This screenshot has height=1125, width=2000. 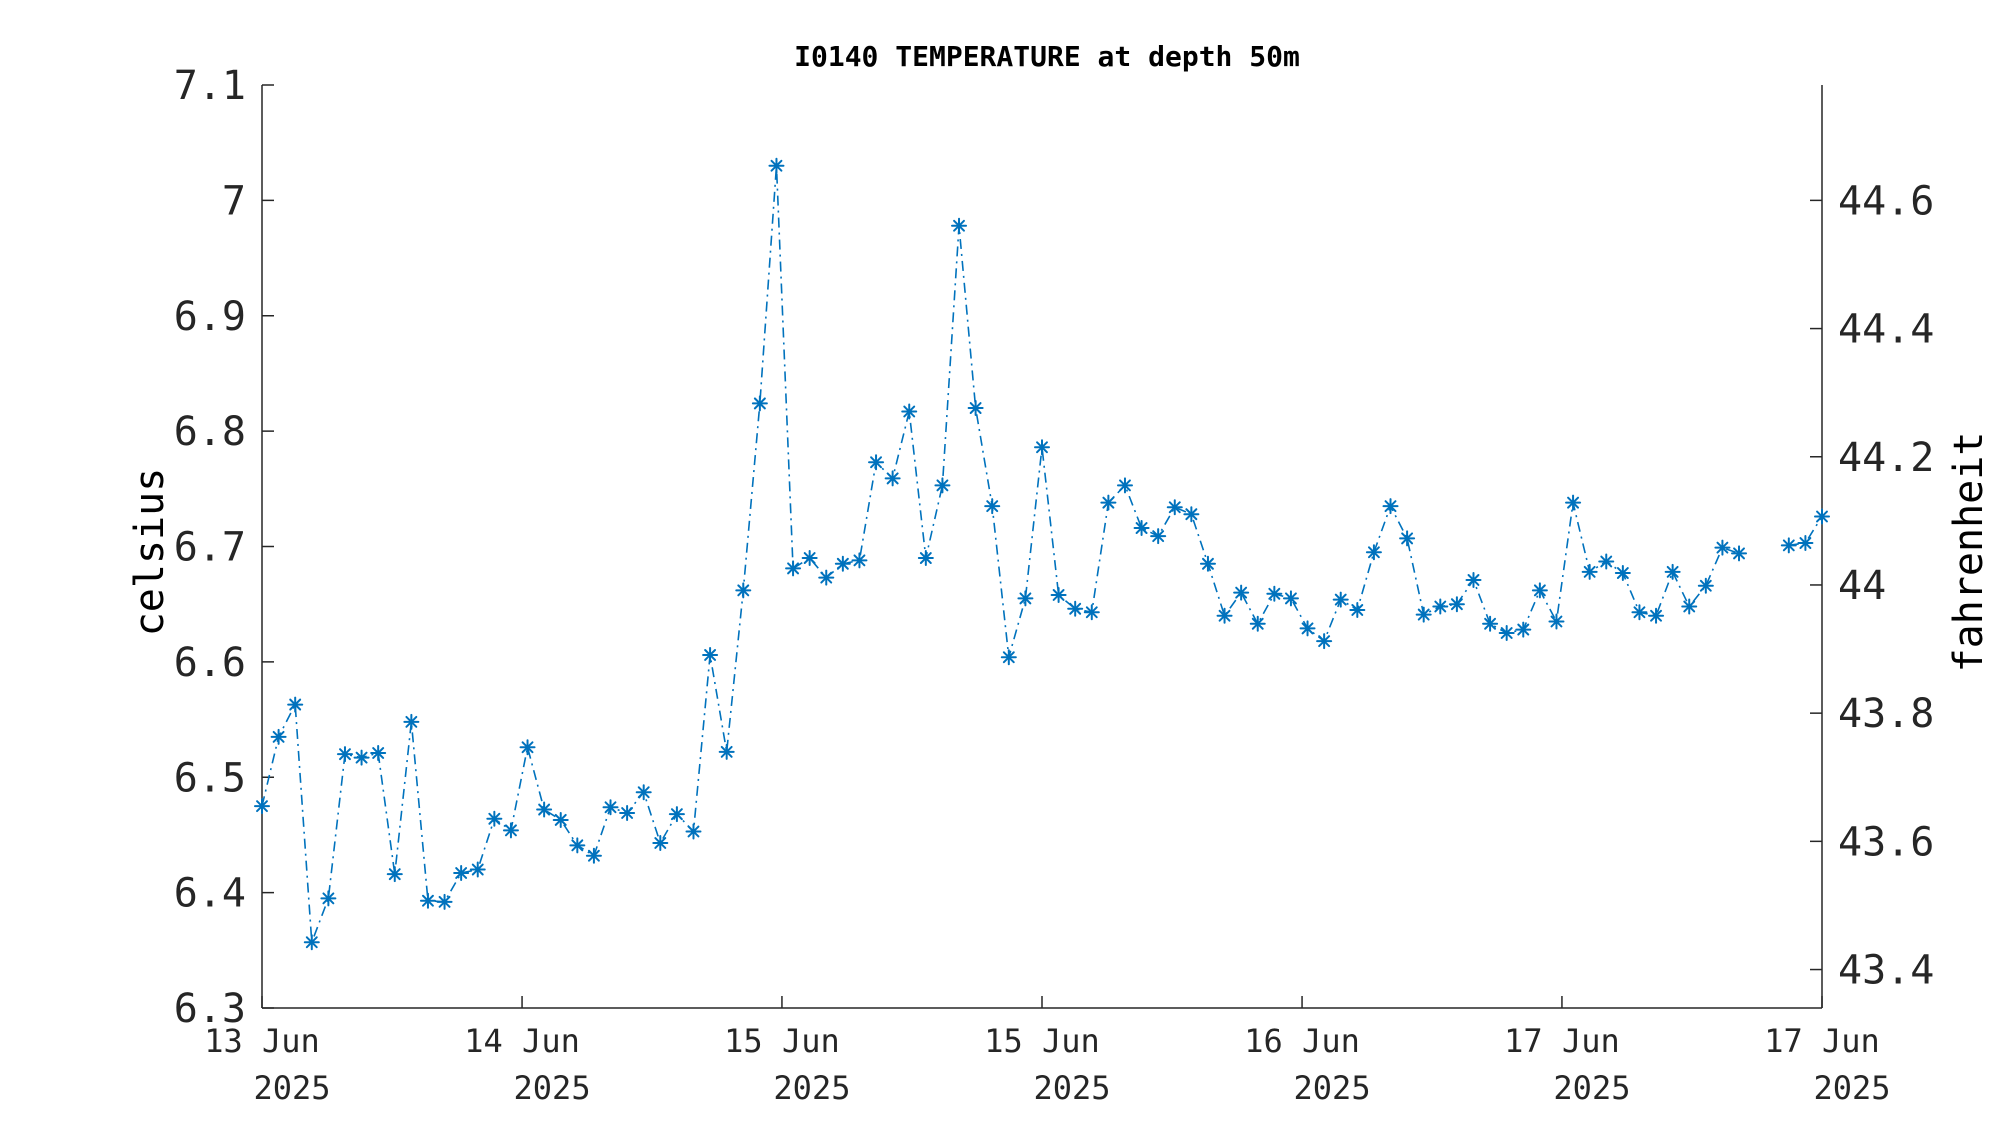 What do you see at coordinates (150, 552) in the screenshot?
I see `y-axis-label-celsius: celsius` at bounding box center [150, 552].